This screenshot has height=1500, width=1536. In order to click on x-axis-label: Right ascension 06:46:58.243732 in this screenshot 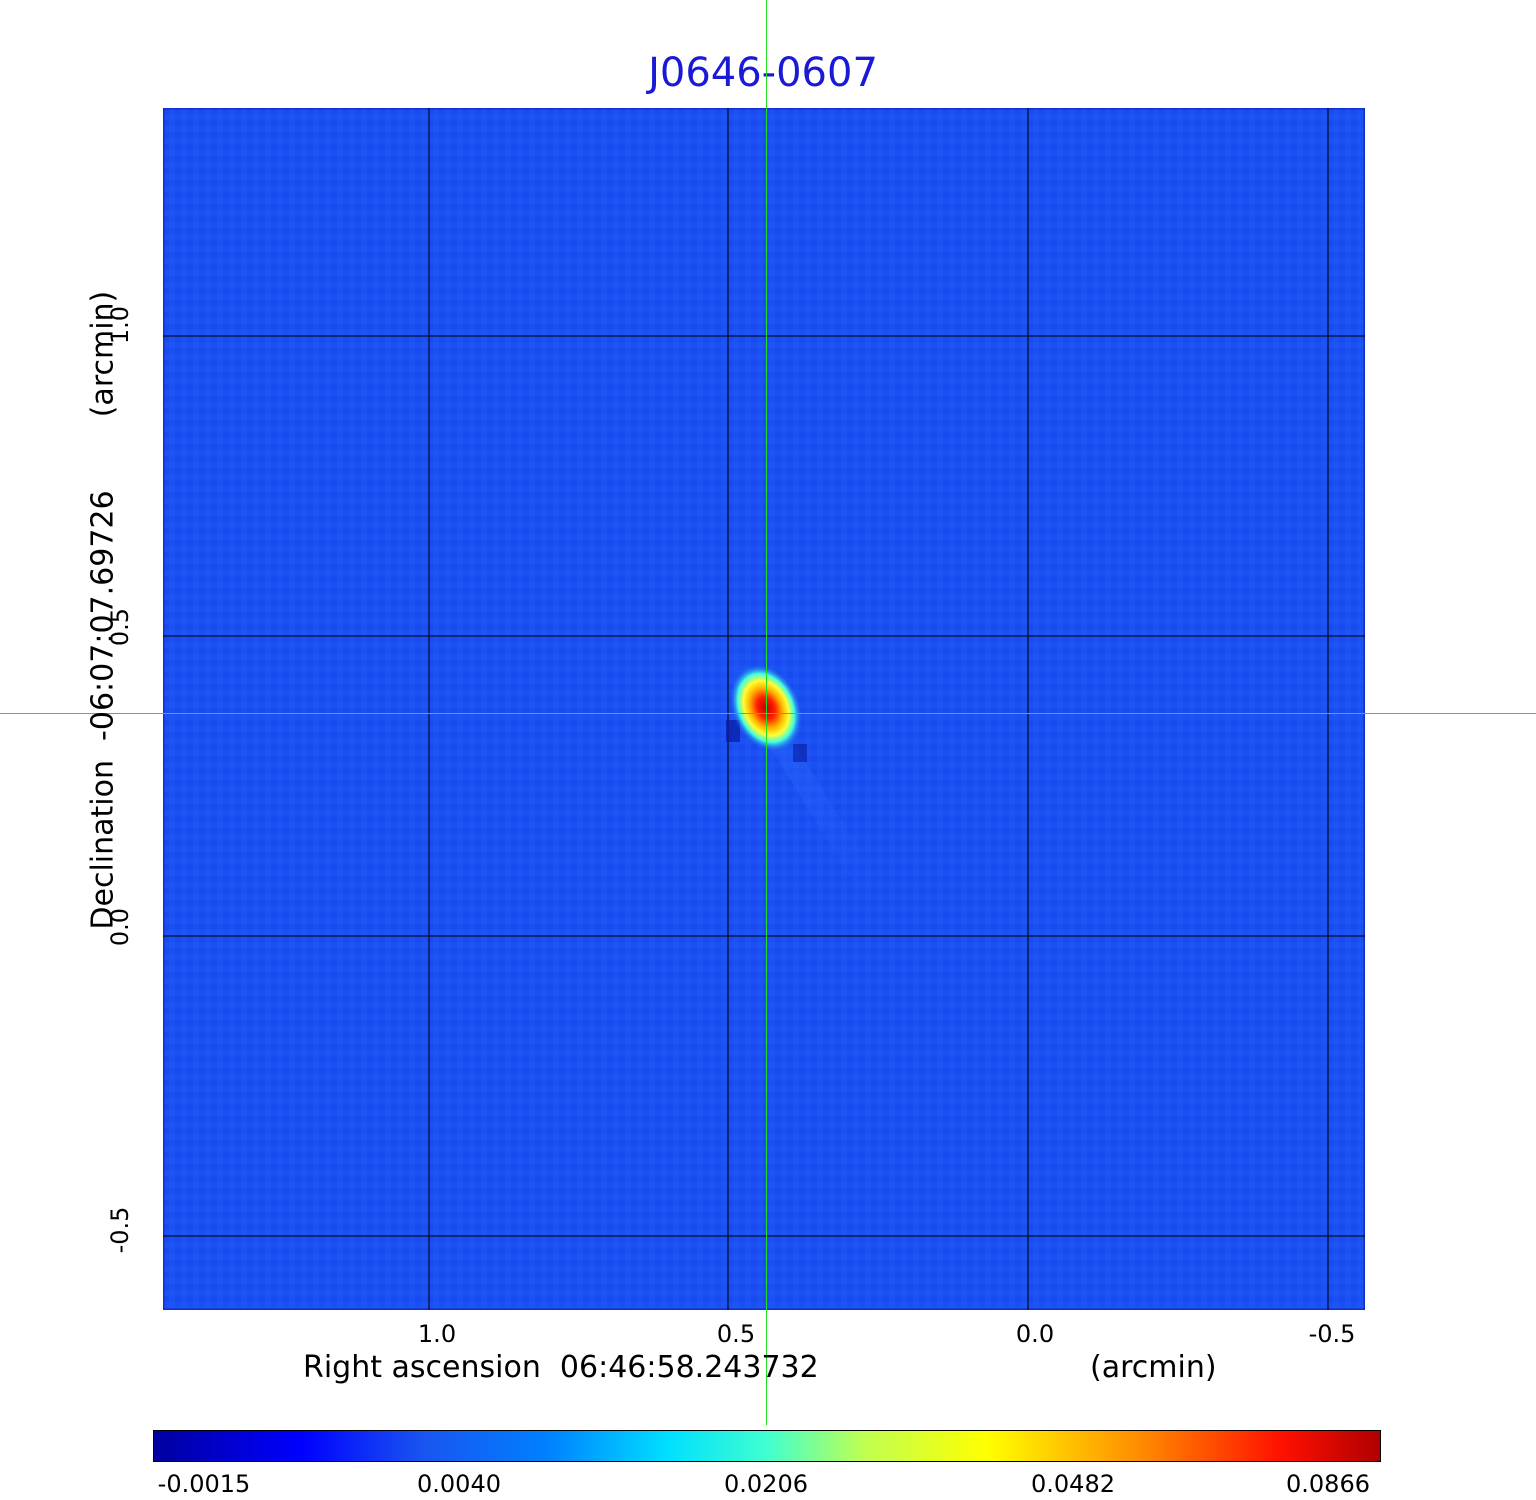, I will do `click(561, 1367)`.